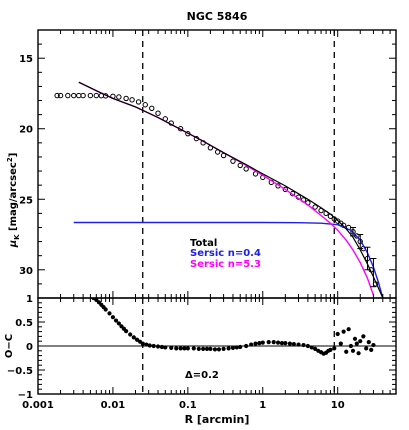 This screenshot has height=430, width=409. I want to click on lower-y-tick-label: −0.5, so click(20, 371).